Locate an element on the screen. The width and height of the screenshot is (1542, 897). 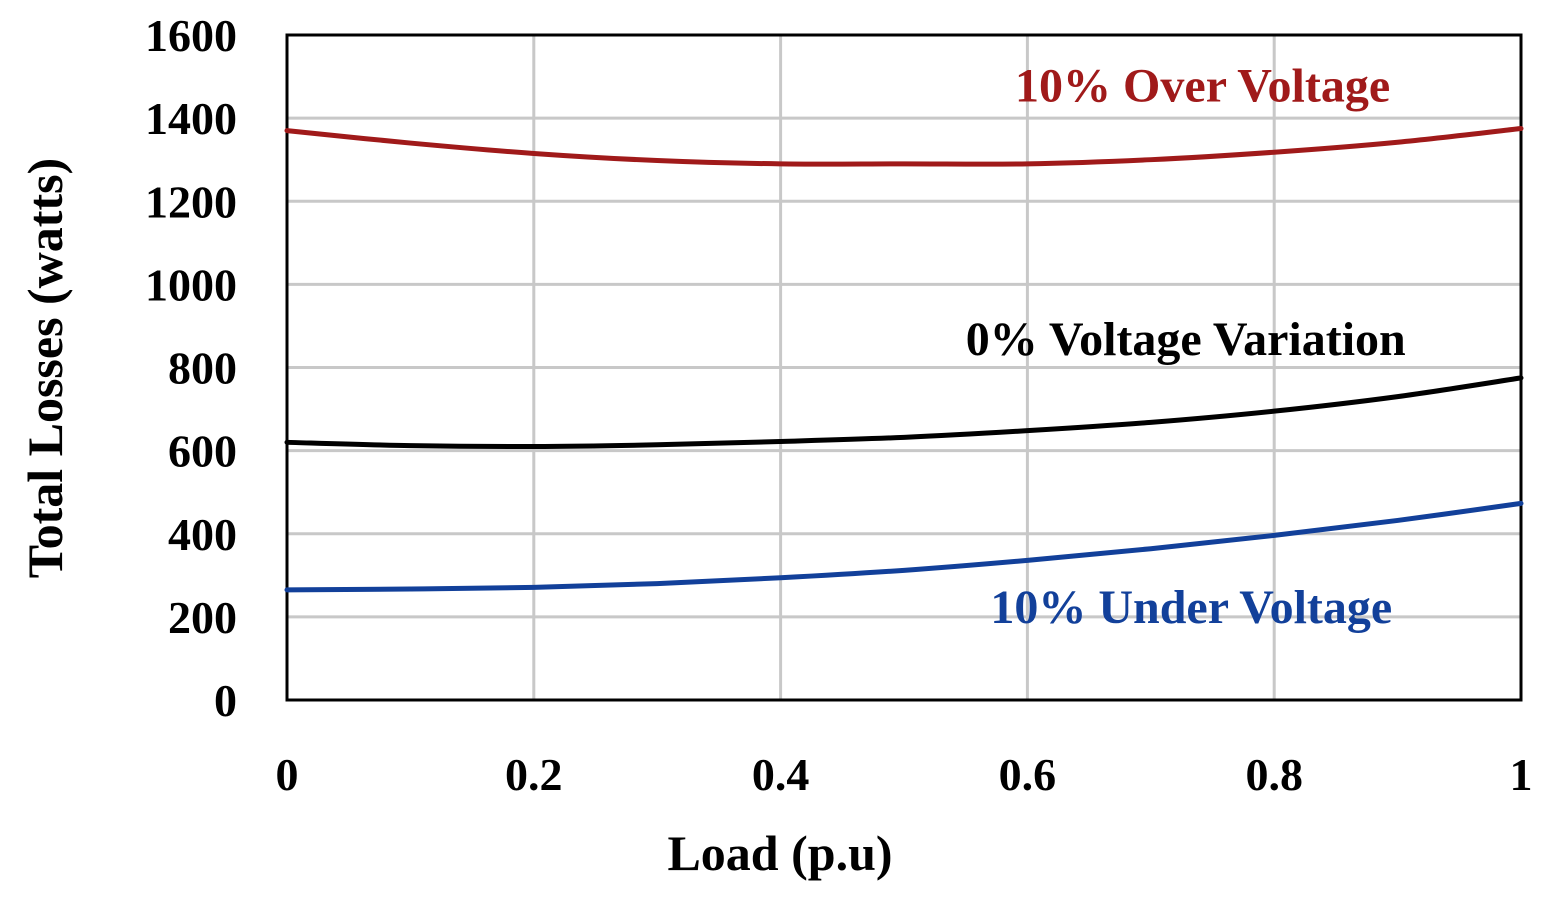
y-tick-label: 1000 is located at coordinates (191, 284).